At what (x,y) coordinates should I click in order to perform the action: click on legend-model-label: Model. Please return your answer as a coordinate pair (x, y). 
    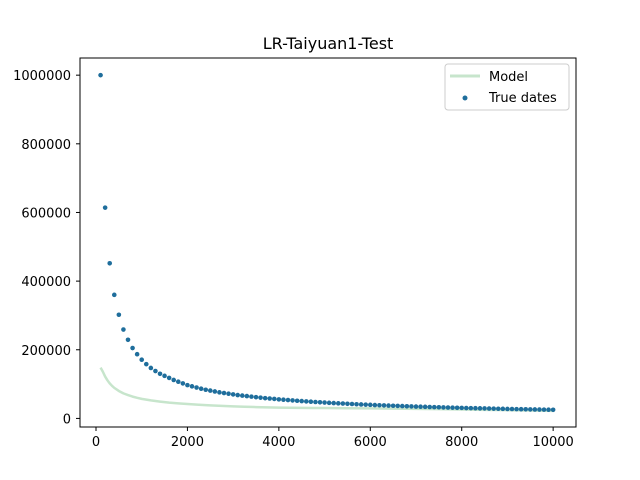
    Looking at the image, I should click on (508, 77).